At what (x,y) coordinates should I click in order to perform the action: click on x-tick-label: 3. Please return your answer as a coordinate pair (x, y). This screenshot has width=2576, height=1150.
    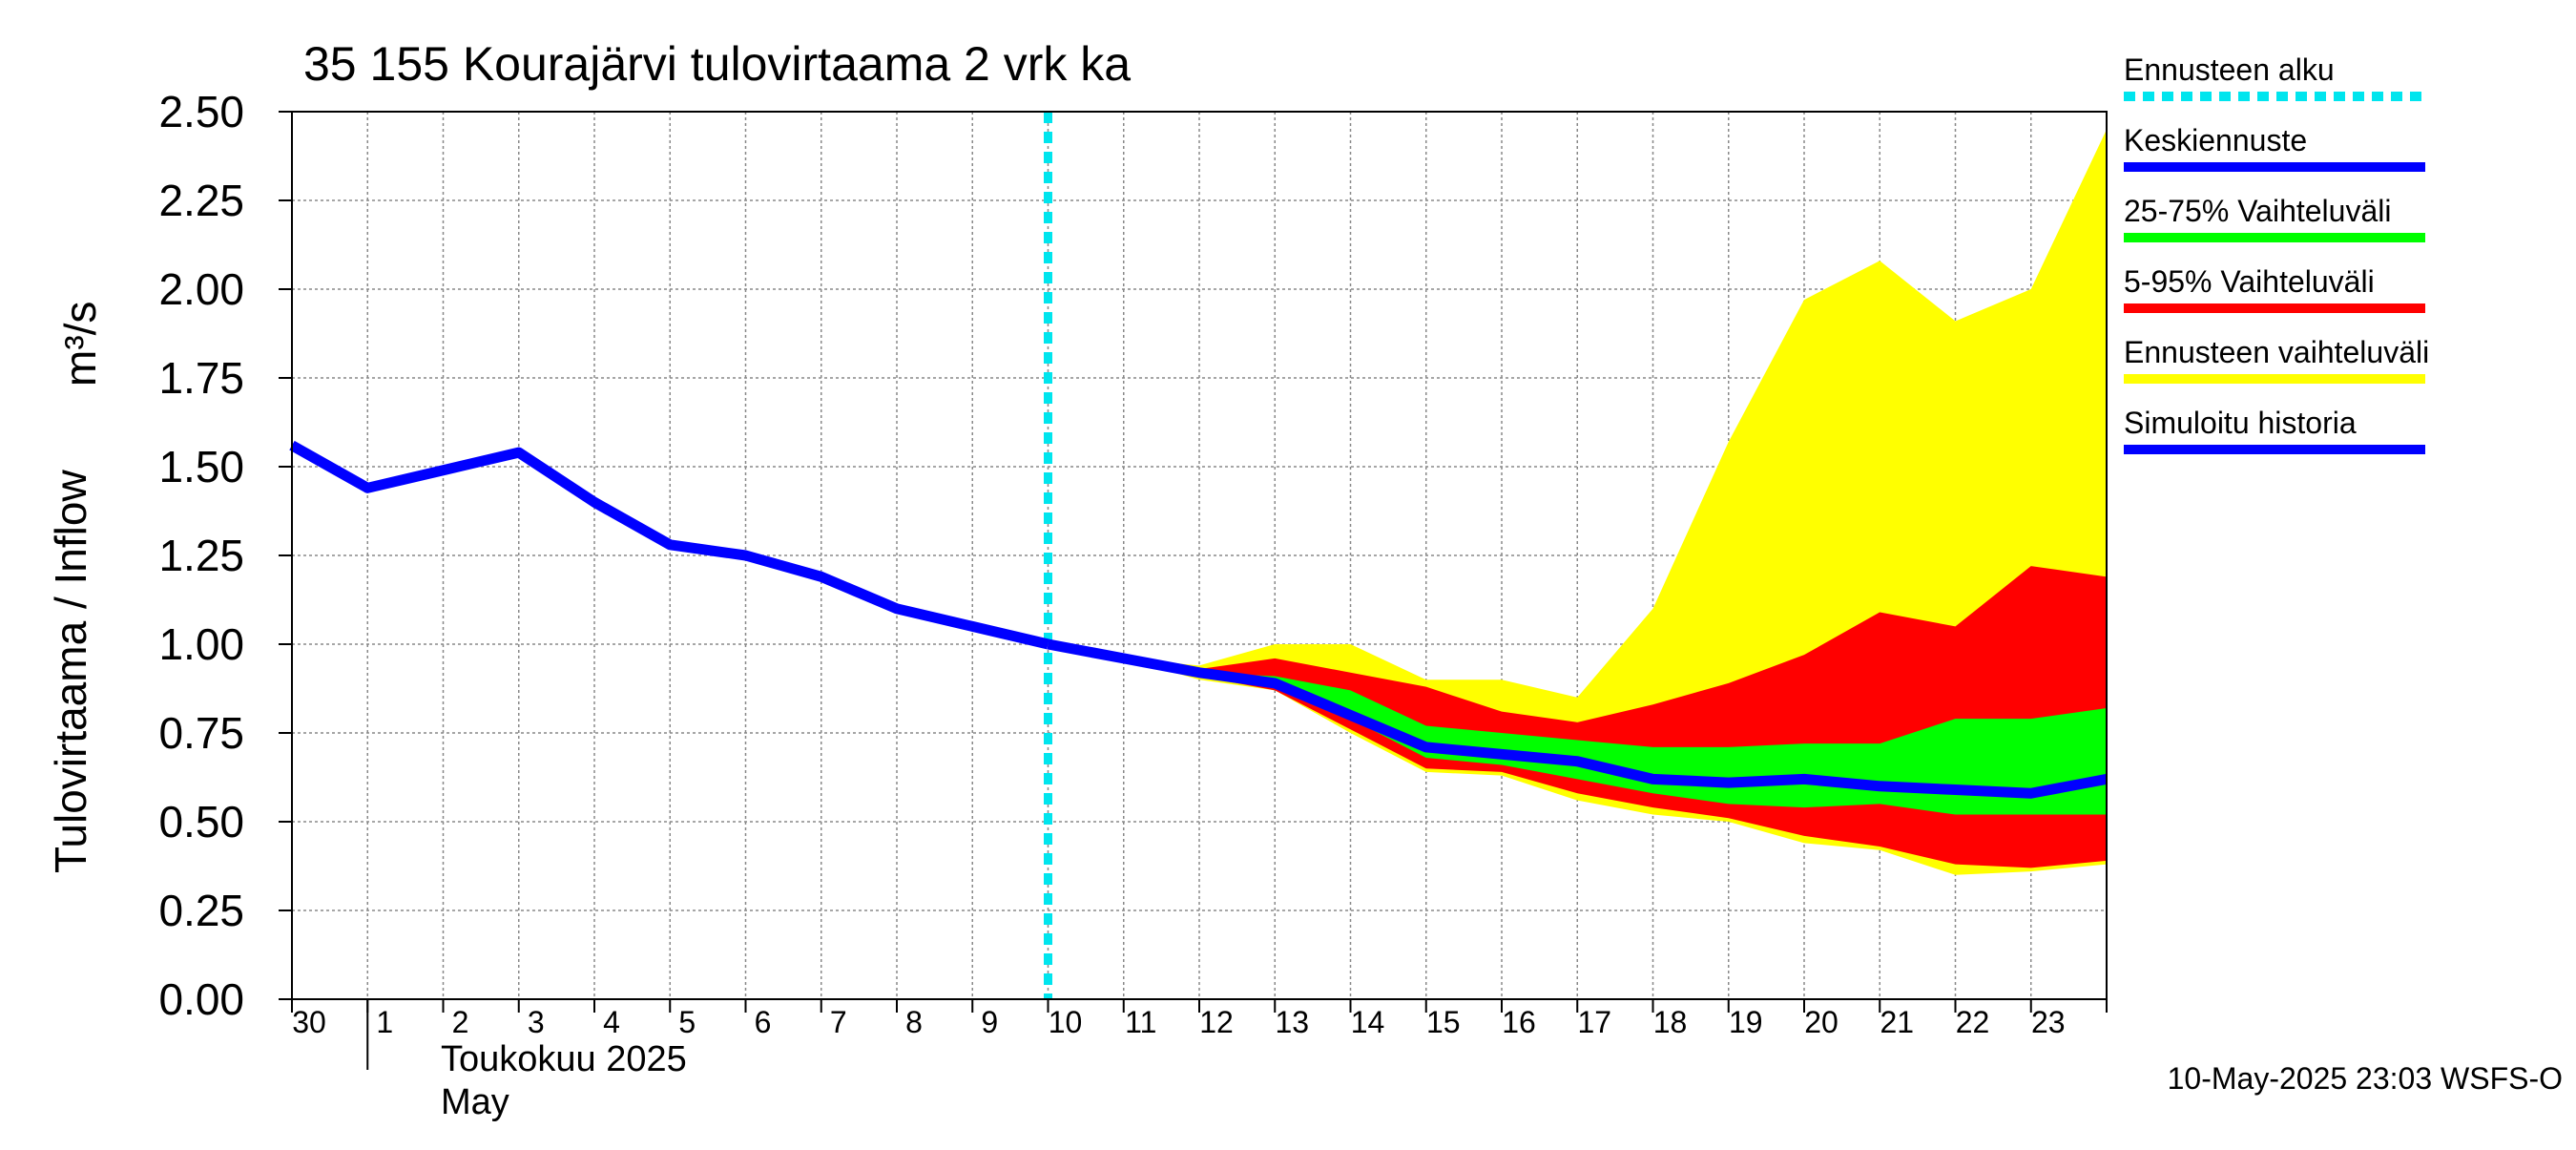
    Looking at the image, I should click on (536, 1022).